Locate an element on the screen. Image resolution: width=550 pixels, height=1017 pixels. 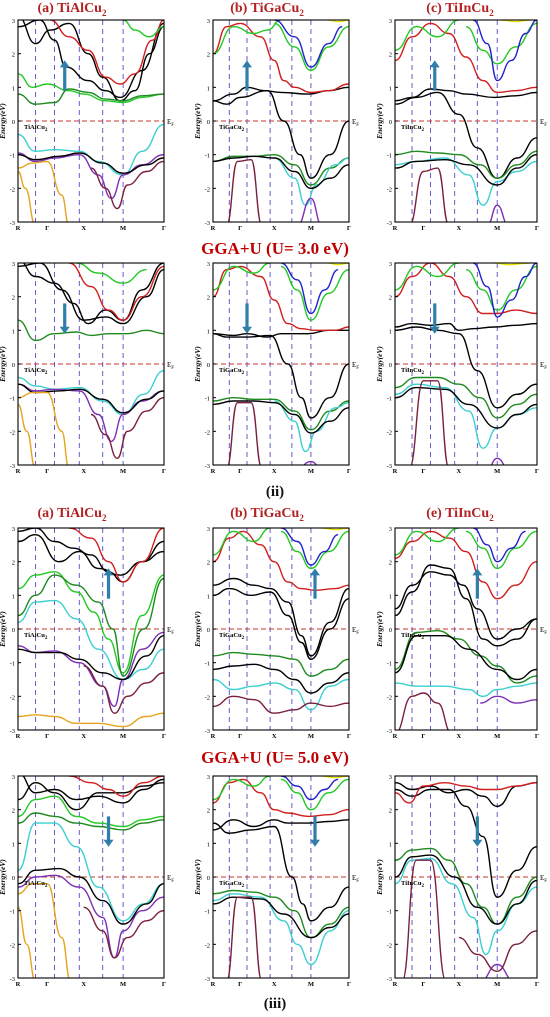
spin-up-arrow-icon is located at coordinates (315, 583).